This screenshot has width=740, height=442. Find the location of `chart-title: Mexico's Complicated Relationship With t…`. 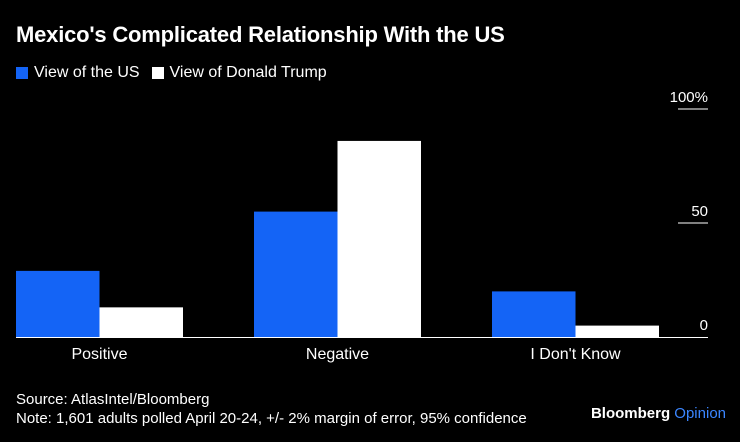

chart-title: Mexico's Complicated Relationship With t… is located at coordinates (260, 34).